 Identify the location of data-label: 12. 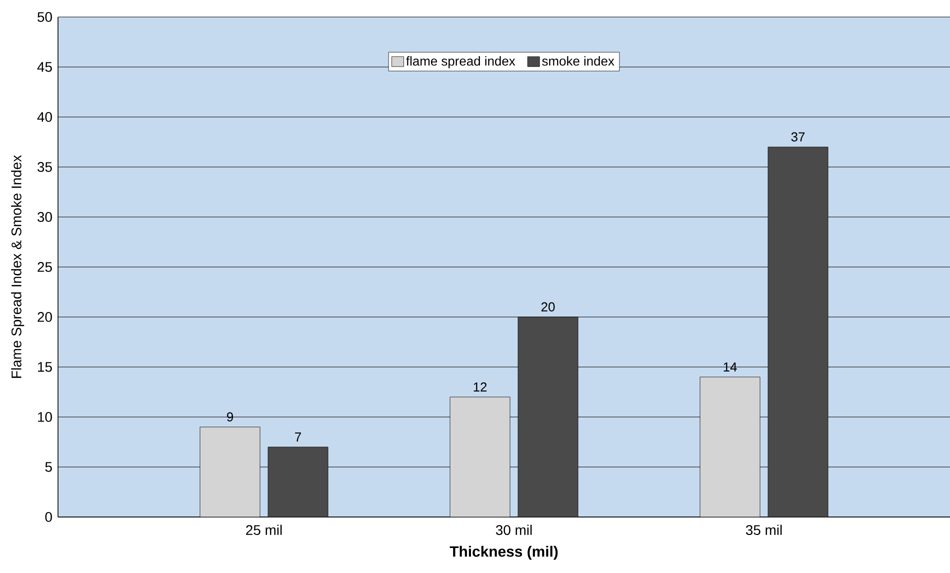
(480, 387).